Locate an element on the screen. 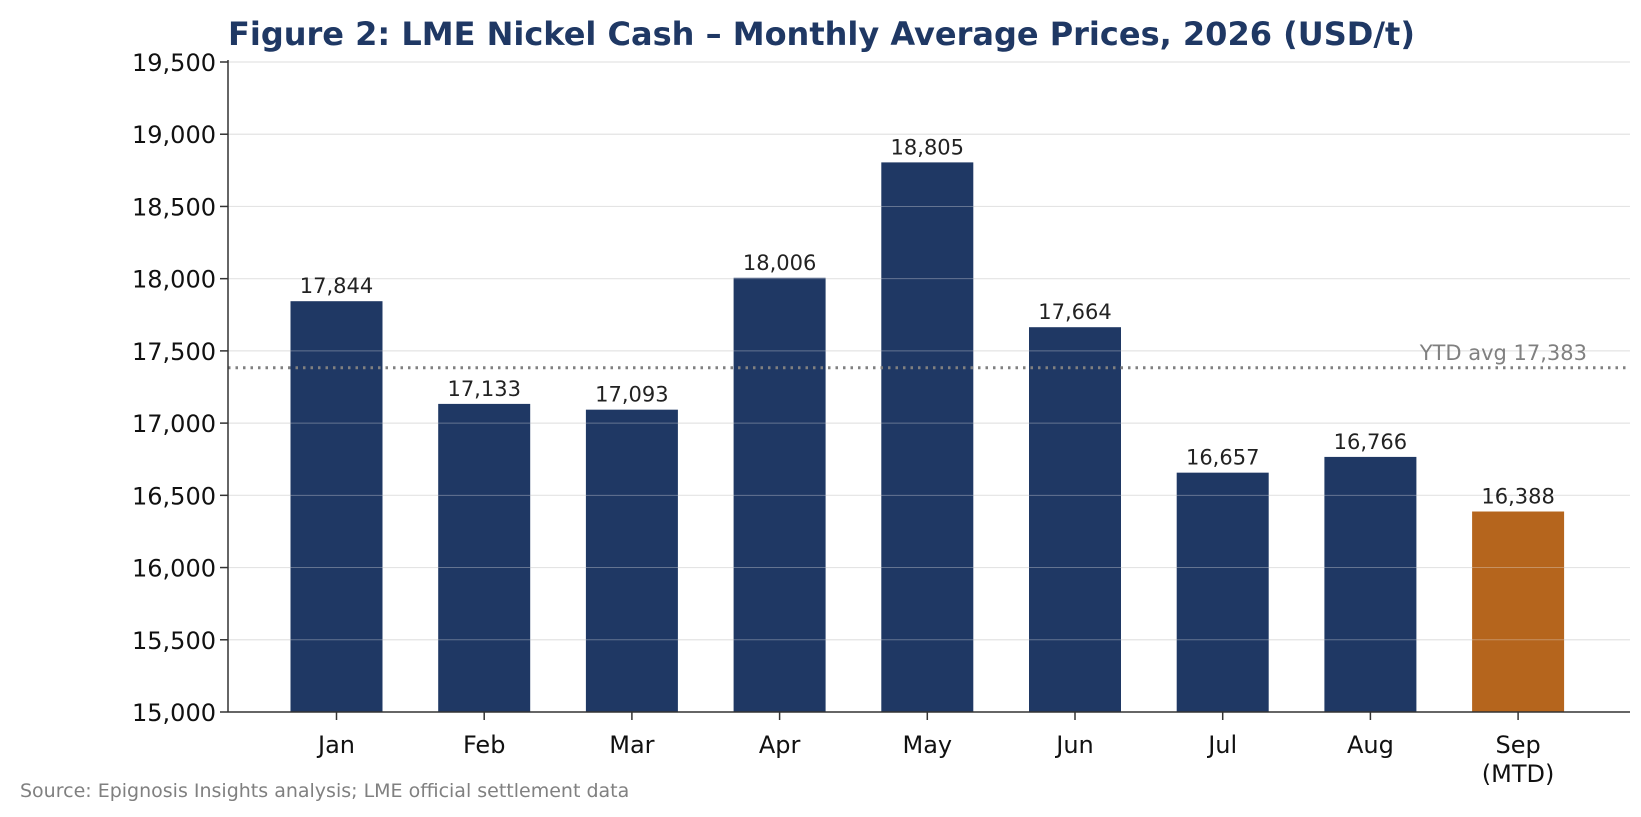 This screenshot has height=817, width=1641. reference-line-label: YTD avg 17,383 is located at coordinates (1503, 353).